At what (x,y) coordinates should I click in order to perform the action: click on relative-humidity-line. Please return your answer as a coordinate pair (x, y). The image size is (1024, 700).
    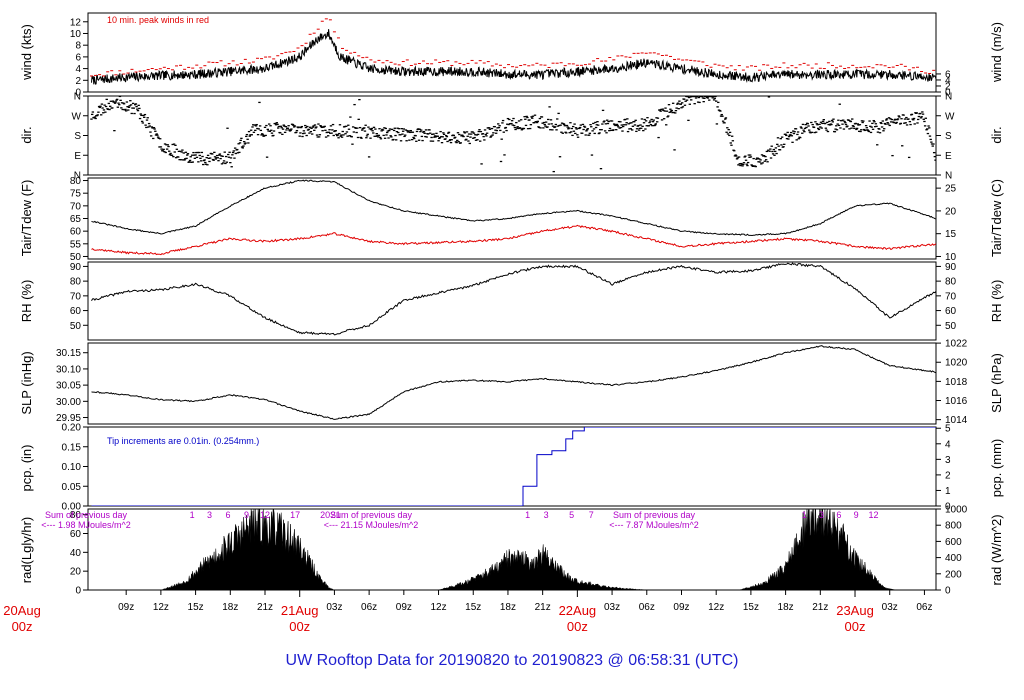
    Looking at the image, I should click on (513, 299).